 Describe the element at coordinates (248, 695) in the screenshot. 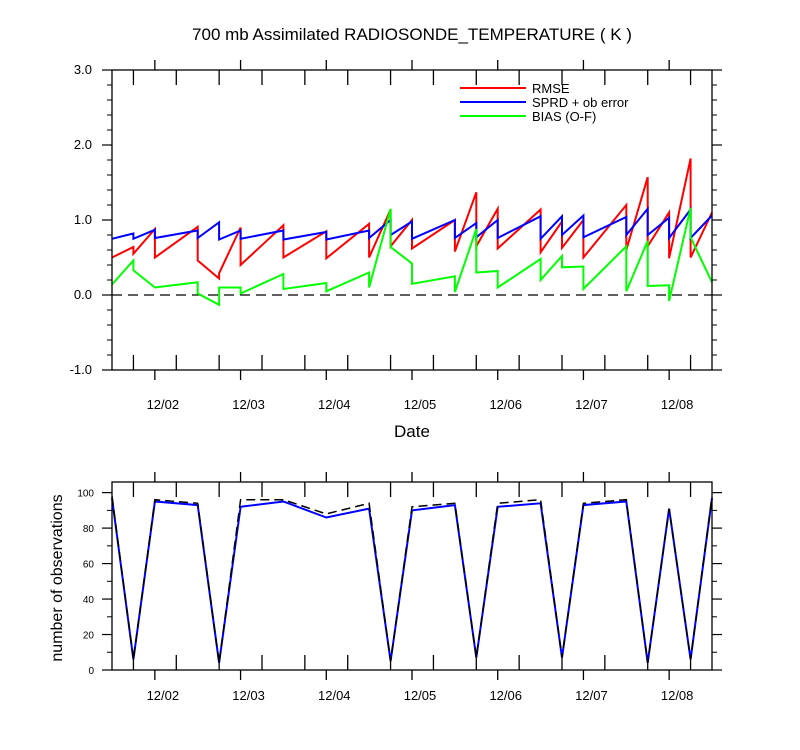

I see `bottom-x-tick-label: 12/03` at that location.